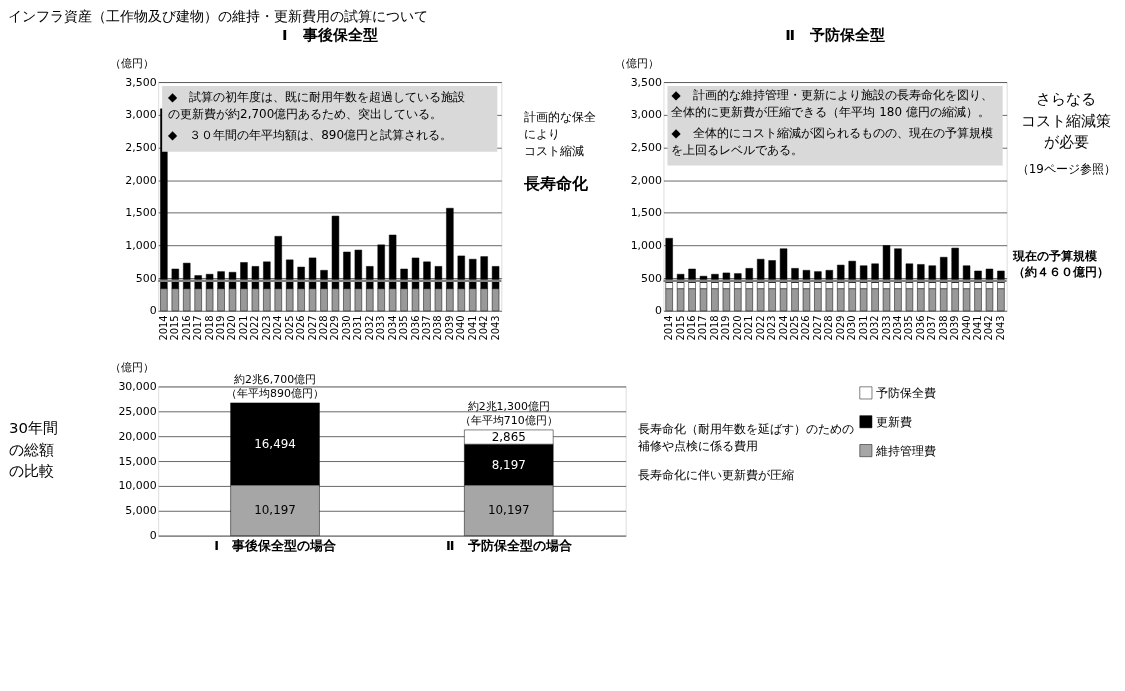 This screenshot has width=1125, height=691. What do you see at coordinates (875, 328) in the screenshot?
I see `x-tick-label: 2032` at bounding box center [875, 328].